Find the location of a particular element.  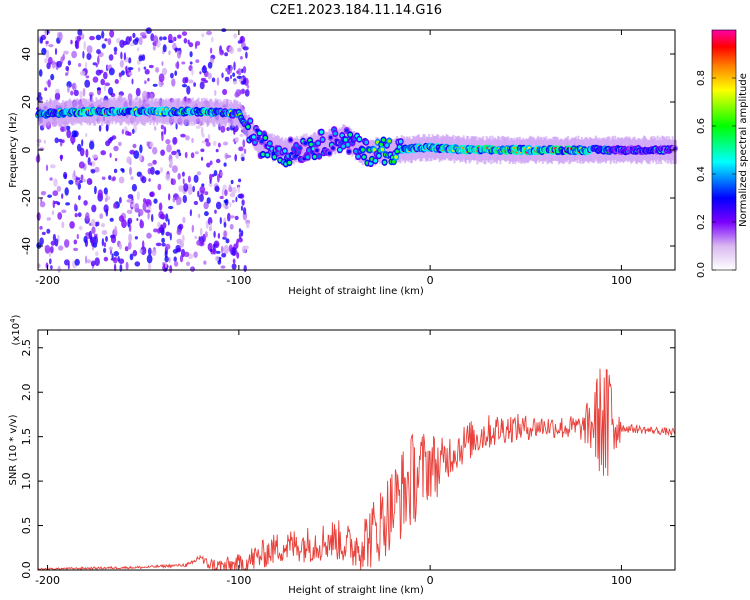

spectrogram-x-tick-label: 100 is located at coordinates (621, 280).